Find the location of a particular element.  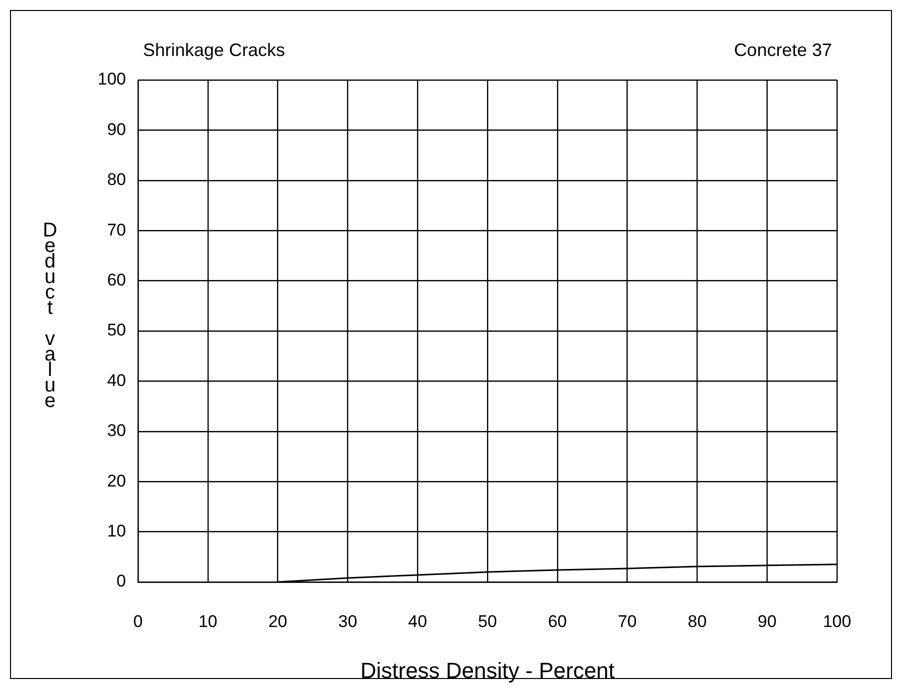

x-tick-label: 10 is located at coordinates (208, 621).